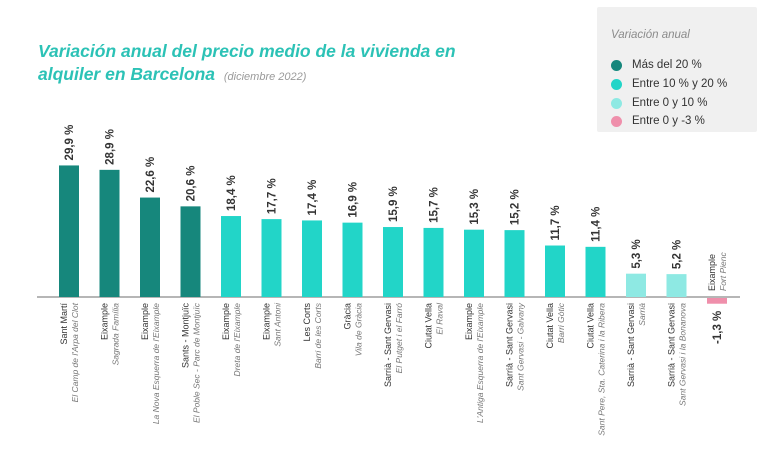  Describe the element at coordinates (232, 193) in the screenshot. I see `data-label: 18,4 %` at that location.